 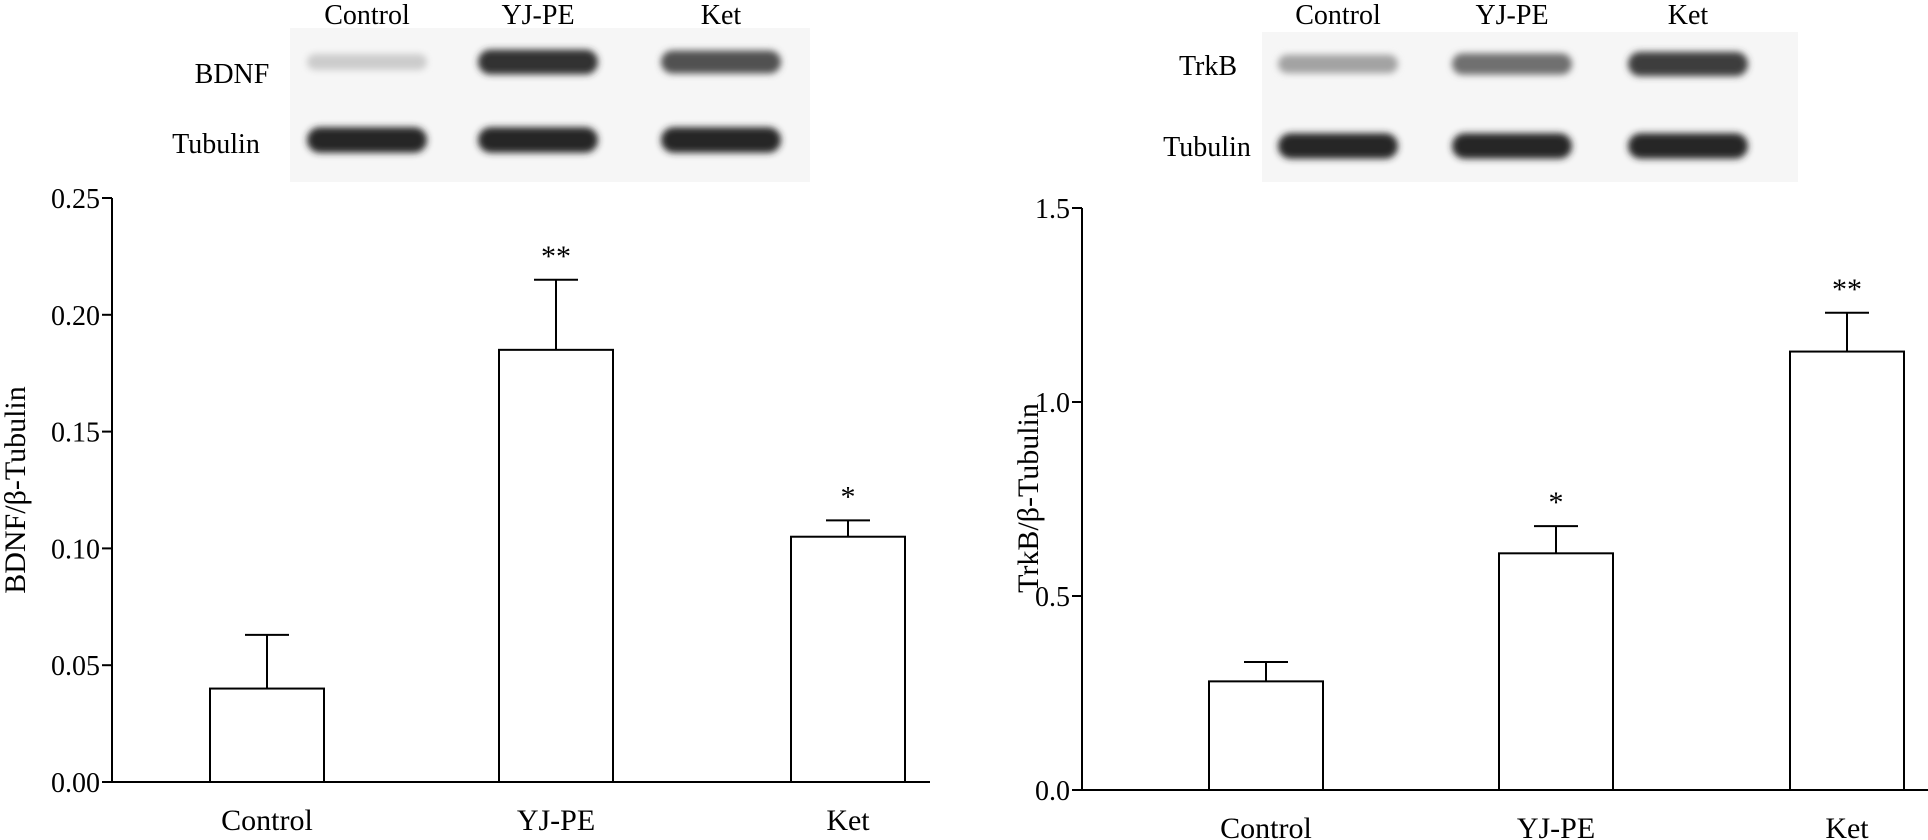 What do you see at coordinates (1208, 66) in the screenshot?
I see `blot-row-label: TrkB` at bounding box center [1208, 66].